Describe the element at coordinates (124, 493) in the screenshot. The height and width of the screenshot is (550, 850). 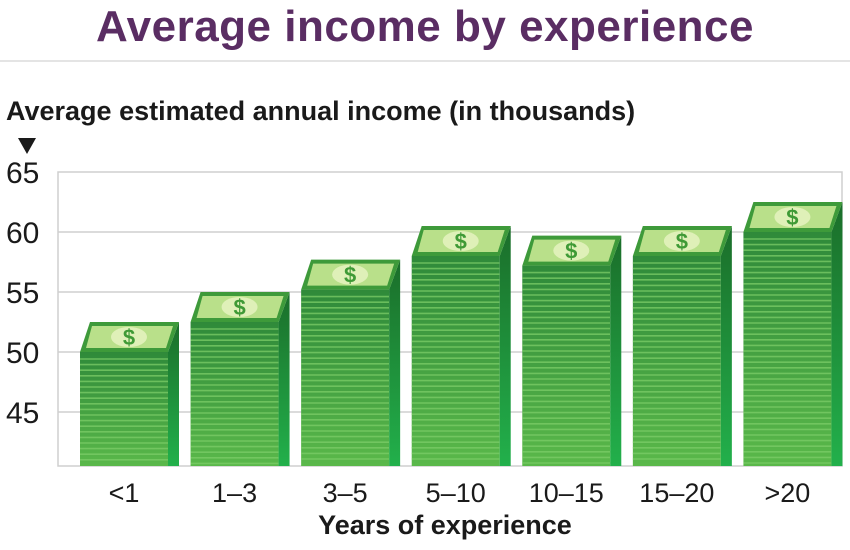
I see `x-tick-label: <1` at that location.